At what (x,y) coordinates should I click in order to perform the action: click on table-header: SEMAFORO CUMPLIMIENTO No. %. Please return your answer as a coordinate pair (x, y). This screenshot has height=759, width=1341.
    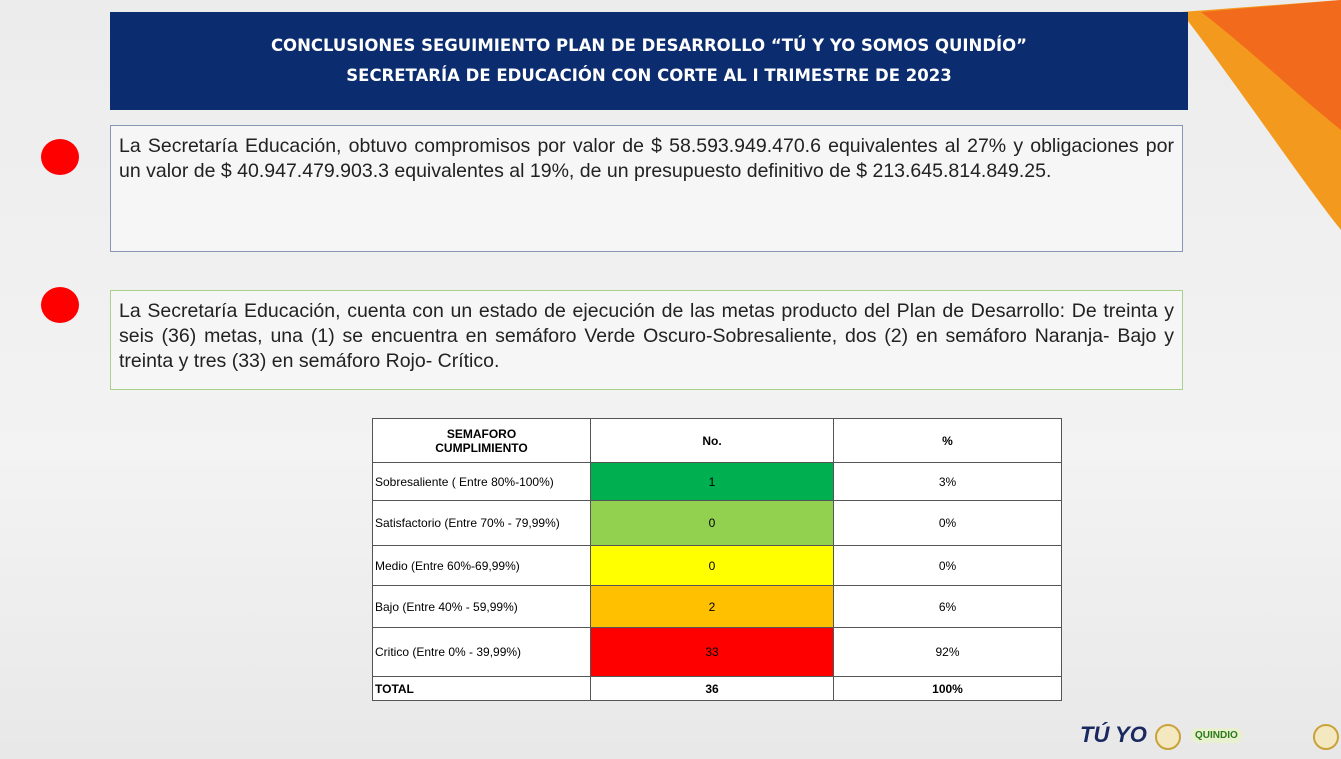
    Looking at the image, I should click on (717, 440).